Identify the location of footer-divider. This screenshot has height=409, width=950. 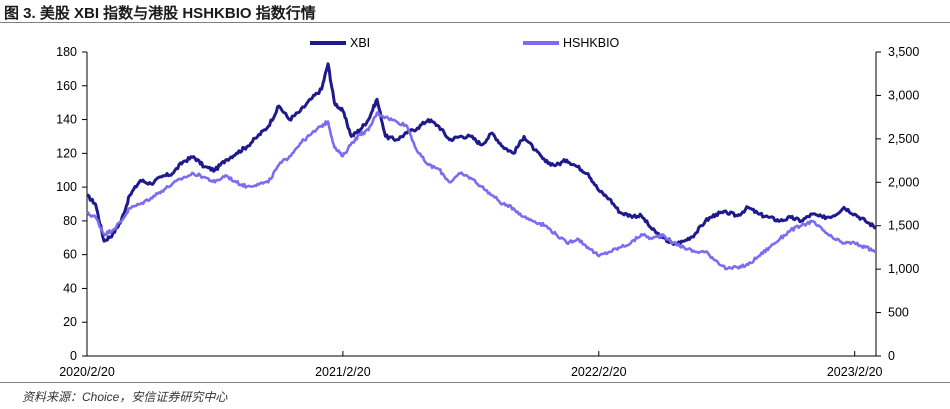
(475, 382).